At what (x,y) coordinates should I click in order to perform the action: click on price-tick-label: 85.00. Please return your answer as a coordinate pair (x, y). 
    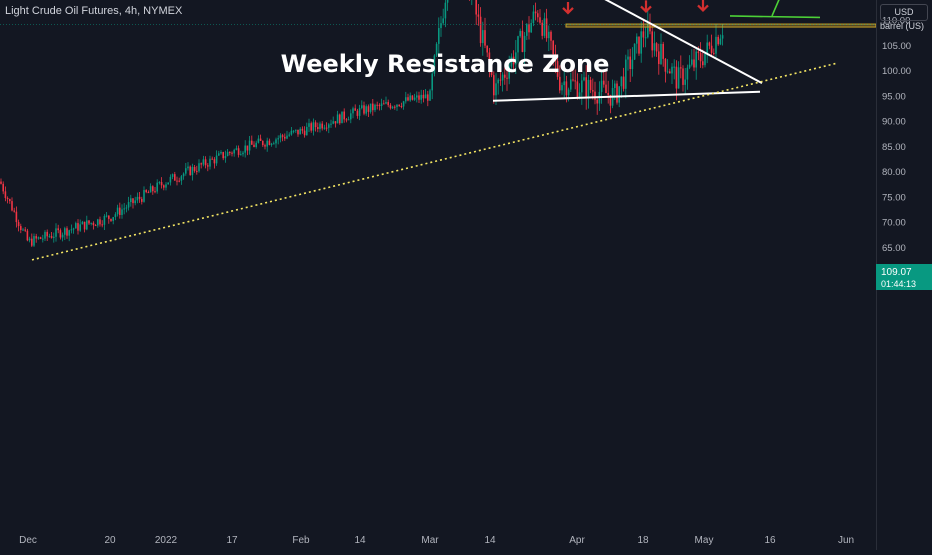
    Looking at the image, I should click on (894, 147).